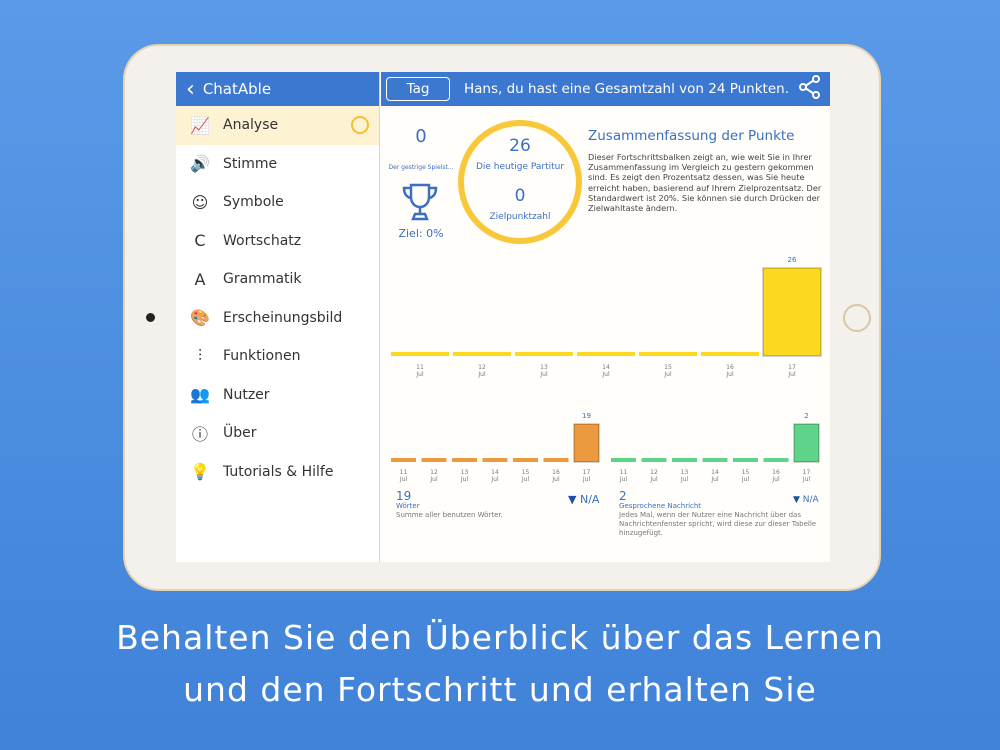 This screenshot has width=1000, height=750. Describe the element at coordinates (277, 395) in the screenshot. I see `sidebar-item-nutzer: 👥 Nutzer` at that location.